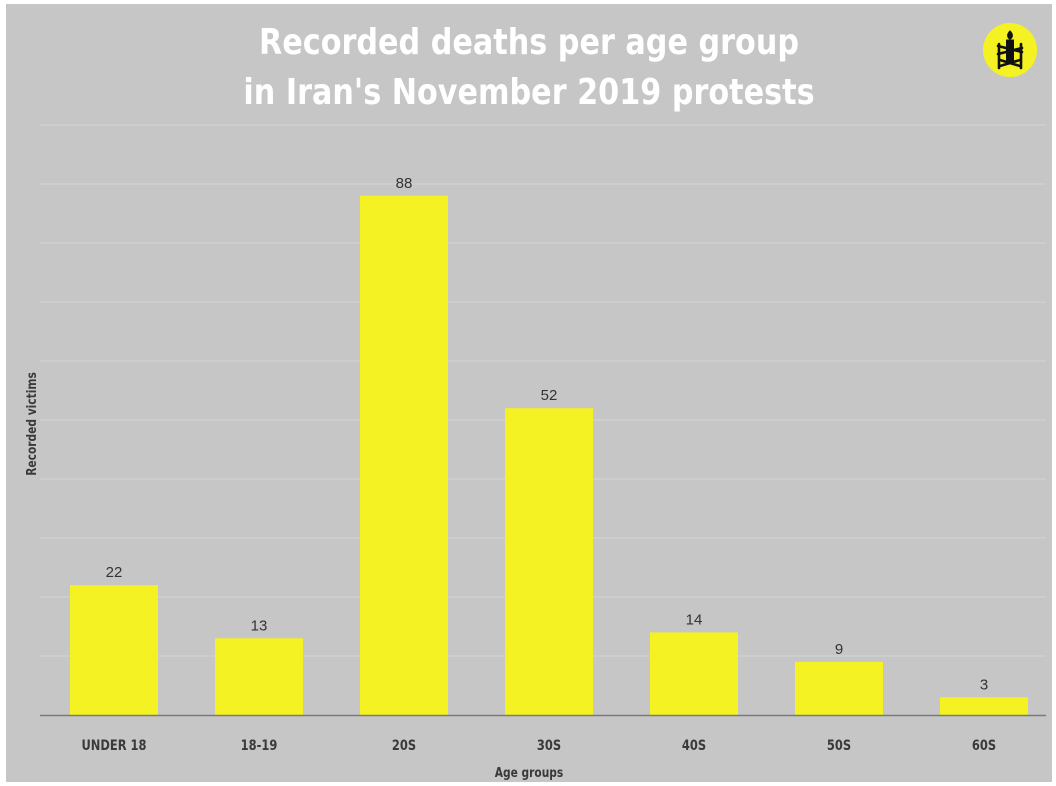 The width and height of the screenshot is (1056, 786). I want to click on amnesty-candle-logo-icon, so click(1010, 50).